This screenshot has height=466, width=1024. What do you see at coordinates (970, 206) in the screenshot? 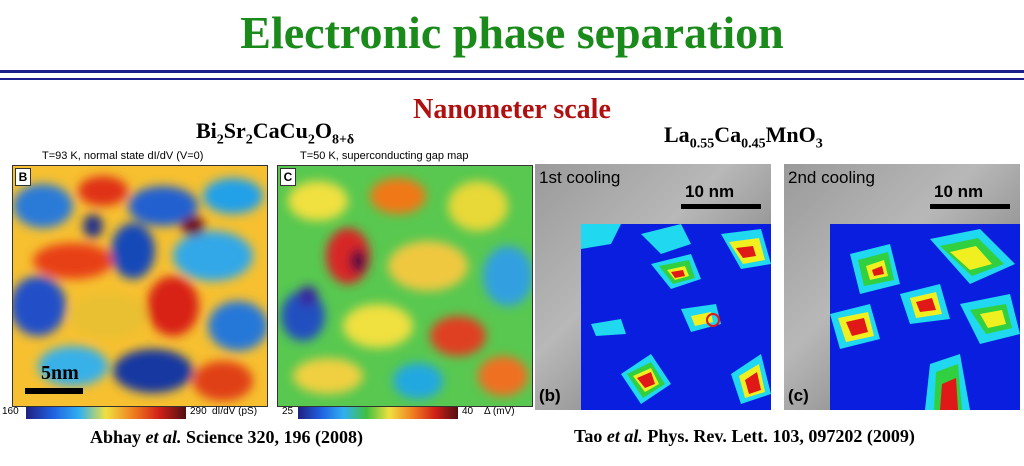
I see `tem-c-scale-bar` at bounding box center [970, 206].